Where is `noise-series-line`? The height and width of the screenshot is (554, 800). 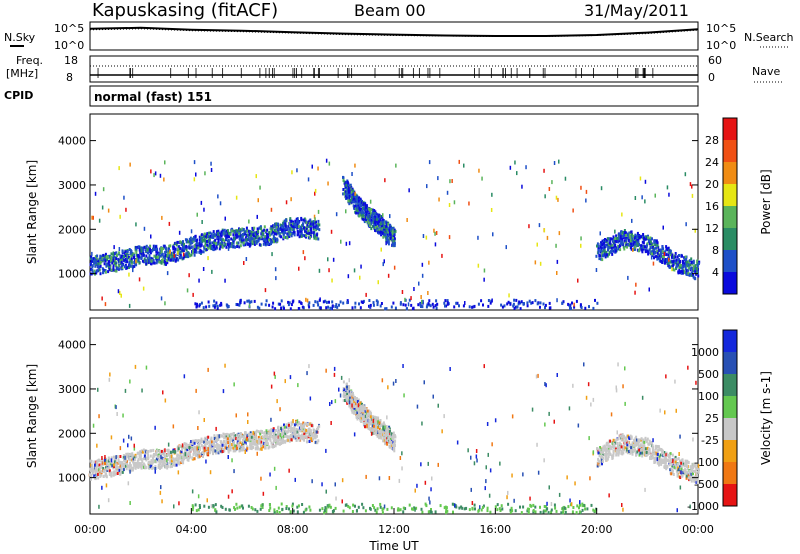 noise-series-line is located at coordinates (394, 31).